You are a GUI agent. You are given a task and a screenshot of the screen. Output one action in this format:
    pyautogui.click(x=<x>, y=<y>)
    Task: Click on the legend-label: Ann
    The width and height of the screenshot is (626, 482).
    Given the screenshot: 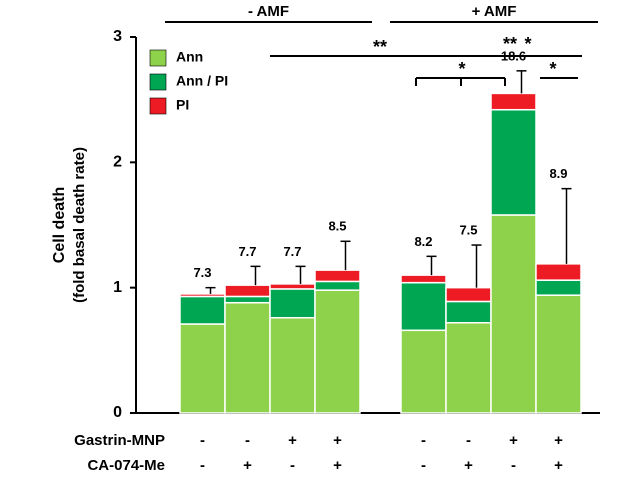 What is the action you would take?
    pyautogui.click(x=189, y=57)
    